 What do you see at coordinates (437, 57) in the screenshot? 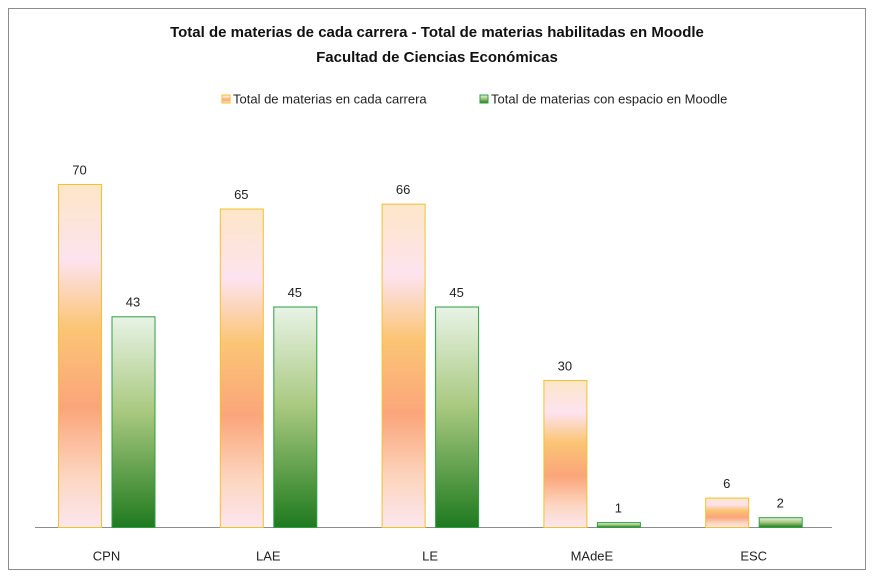
I see `chart-subtitle: Facultad de Ciencias Económicas` at bounding box center [437, 57].